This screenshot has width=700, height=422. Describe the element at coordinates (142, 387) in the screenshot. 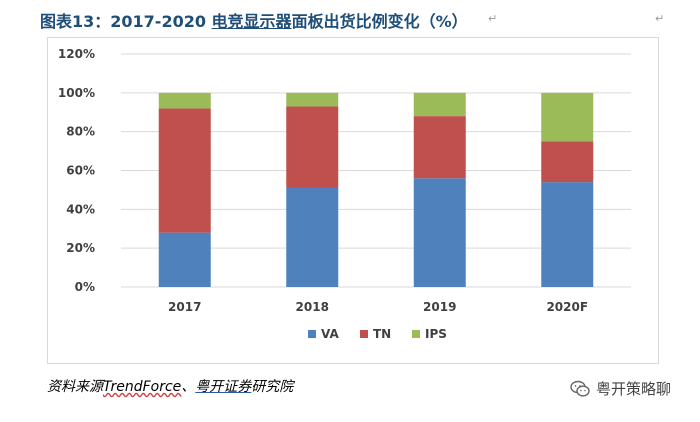

I see `source-brand: TrendForce` at that location.